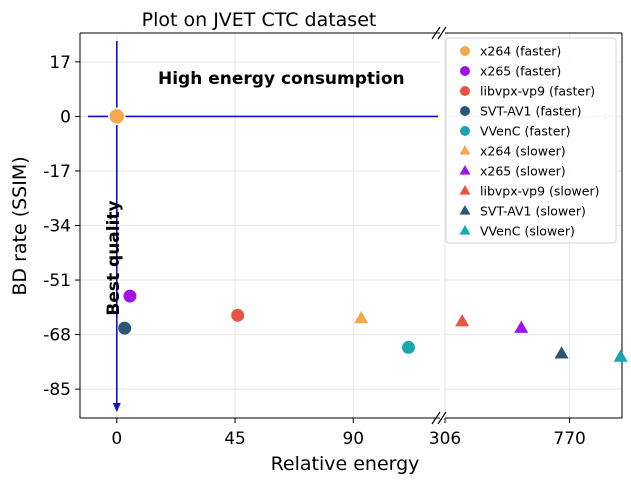  I want to click on x-tick-label: 770, so click(569, 439).